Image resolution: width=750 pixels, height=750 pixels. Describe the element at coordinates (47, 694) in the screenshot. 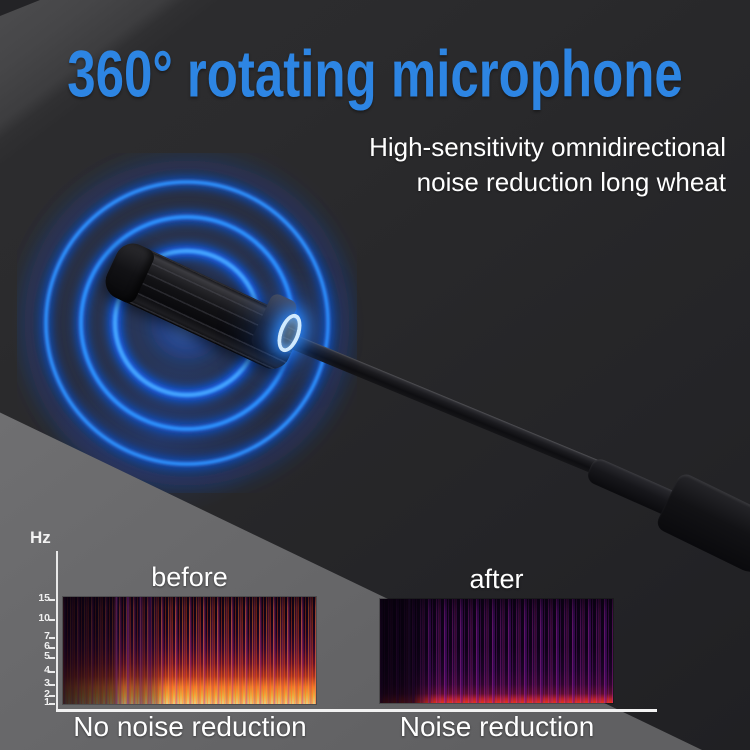

I see `y-tick-label: 2` at that location.